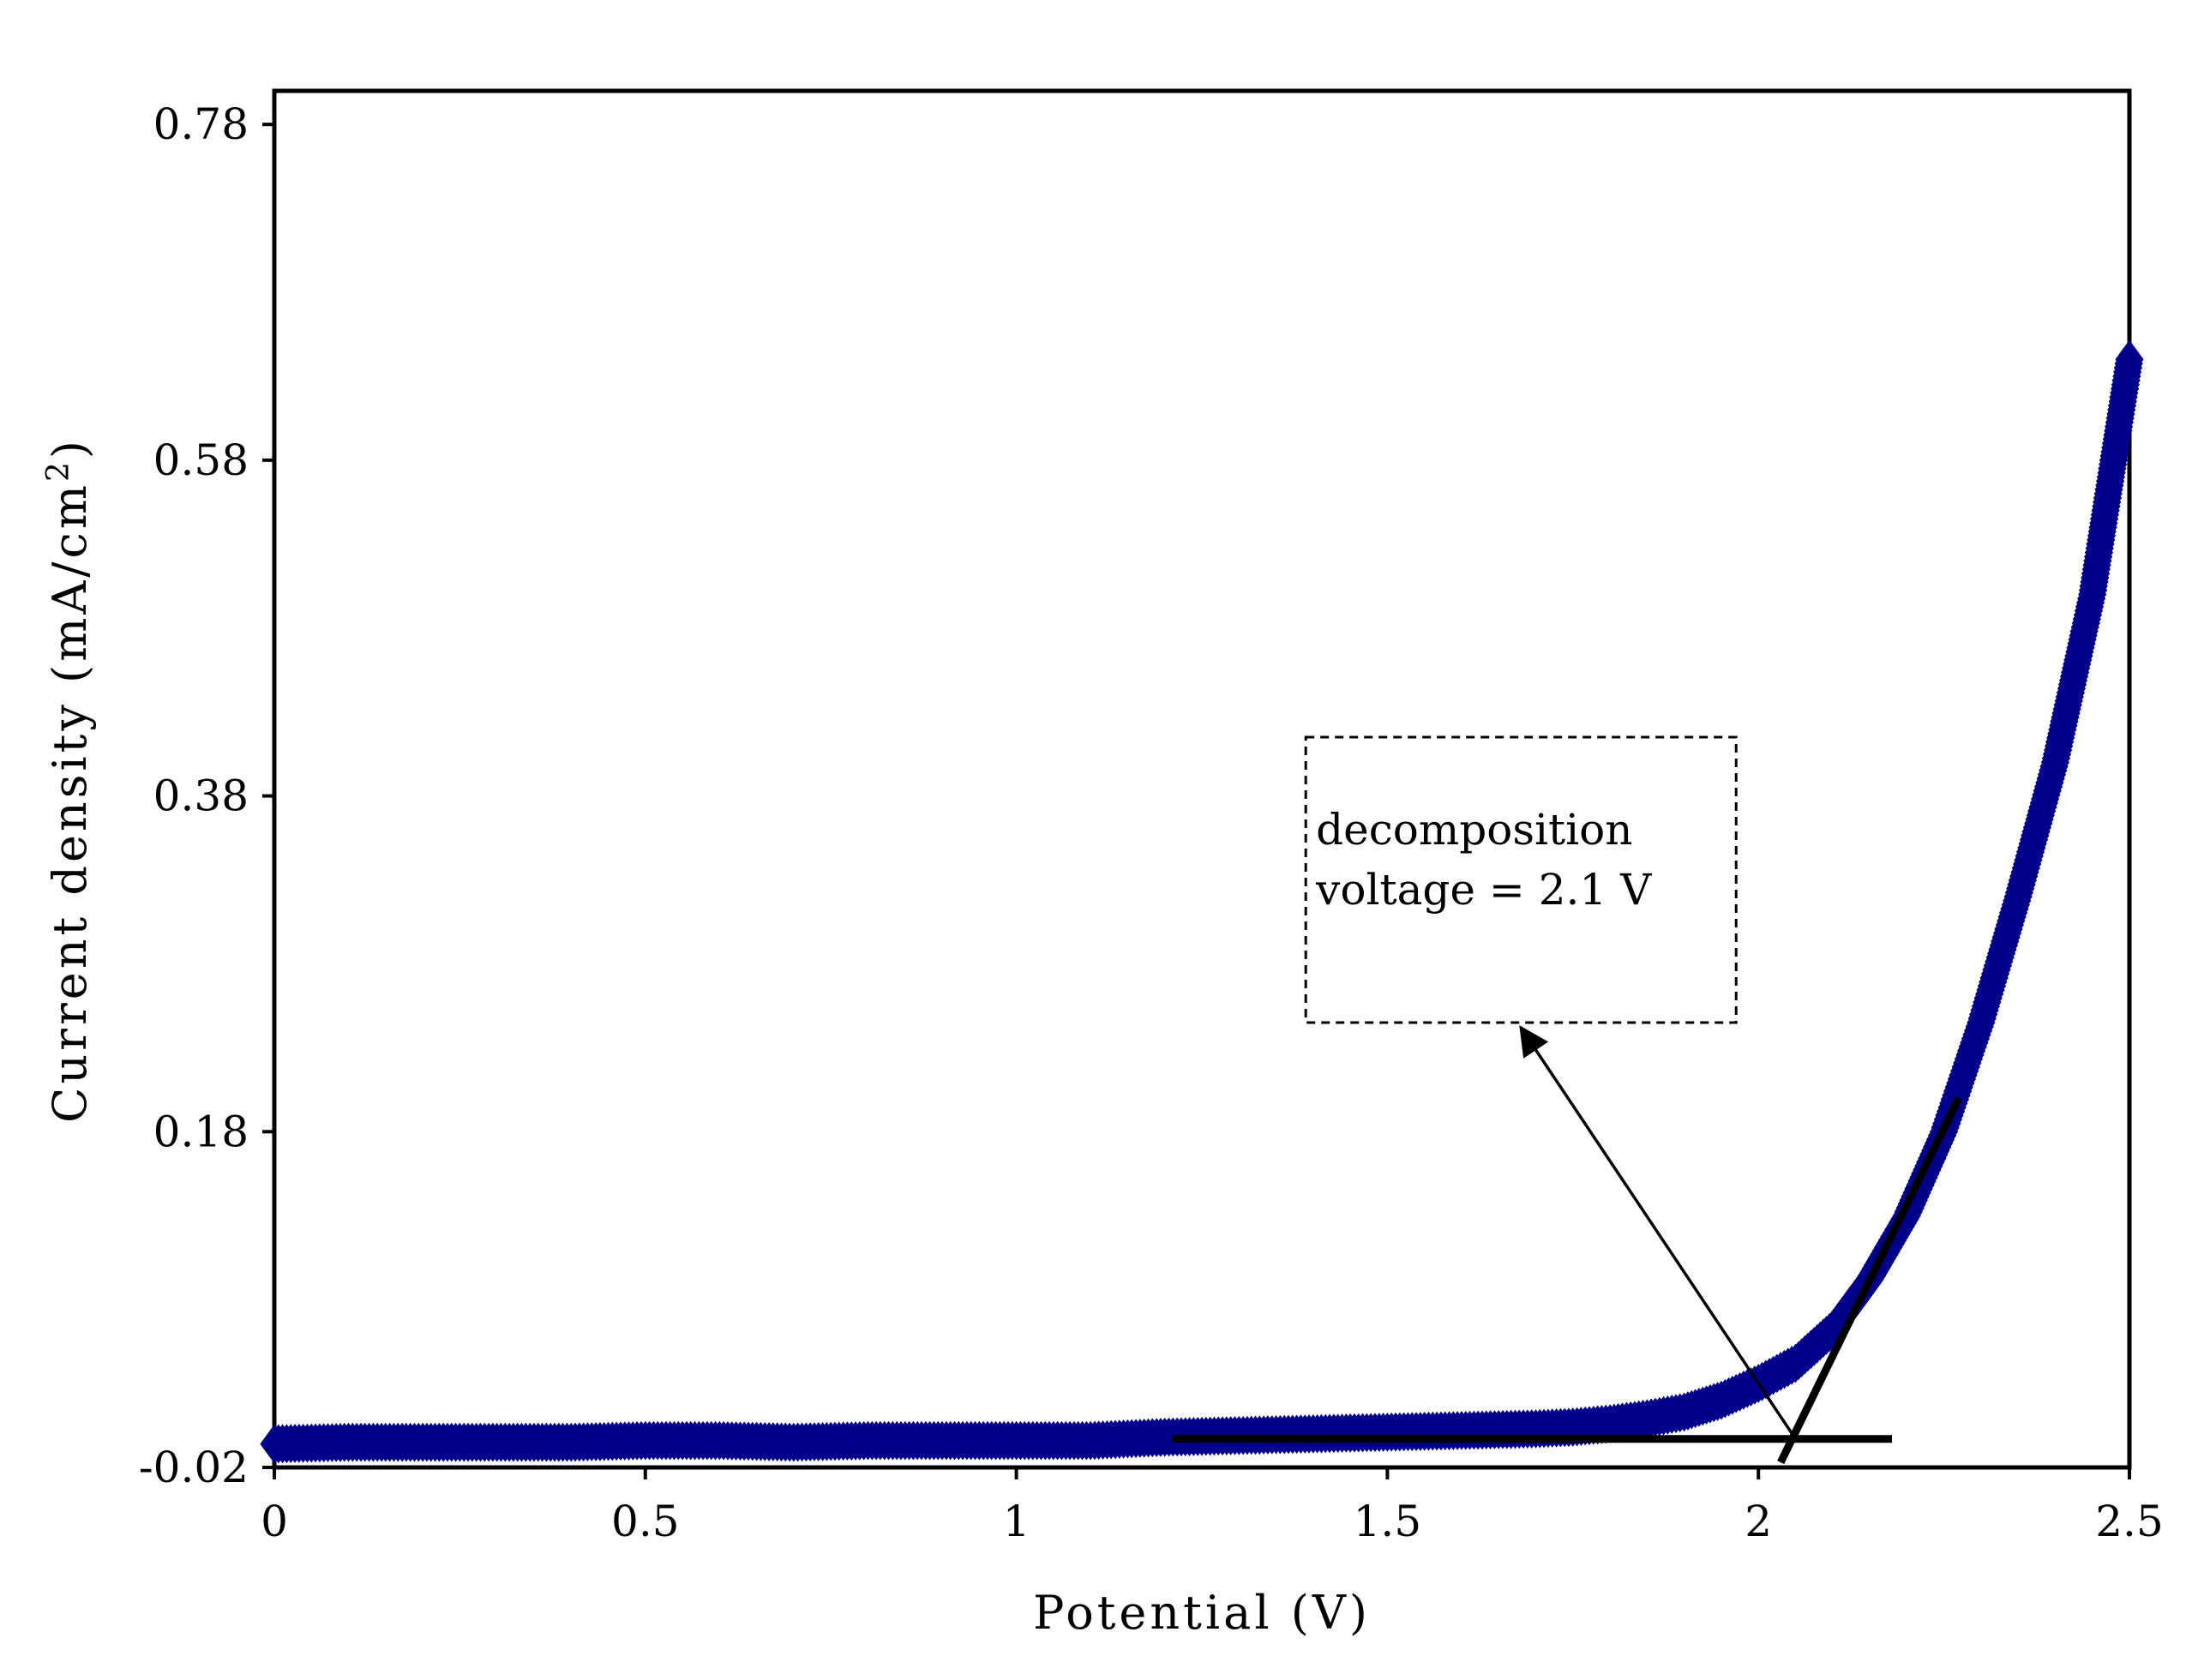 This screenshot has height=1680, width=2198. Describe the element at coordinates (1483, 890) in the screenshot. I see `annotation-text-1: voltage = 2.1 V` at that location.